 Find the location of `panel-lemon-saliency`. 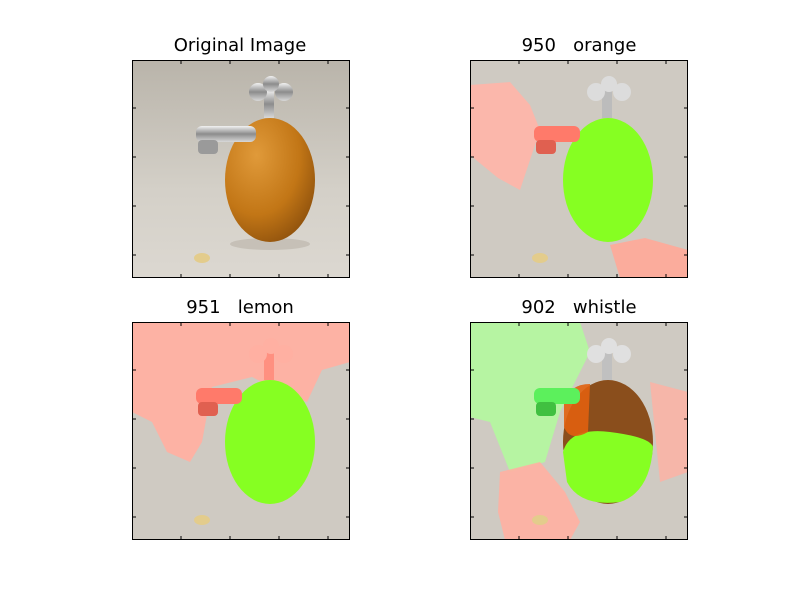

panel-lemon-saliency is located at coordinates (241, 431).